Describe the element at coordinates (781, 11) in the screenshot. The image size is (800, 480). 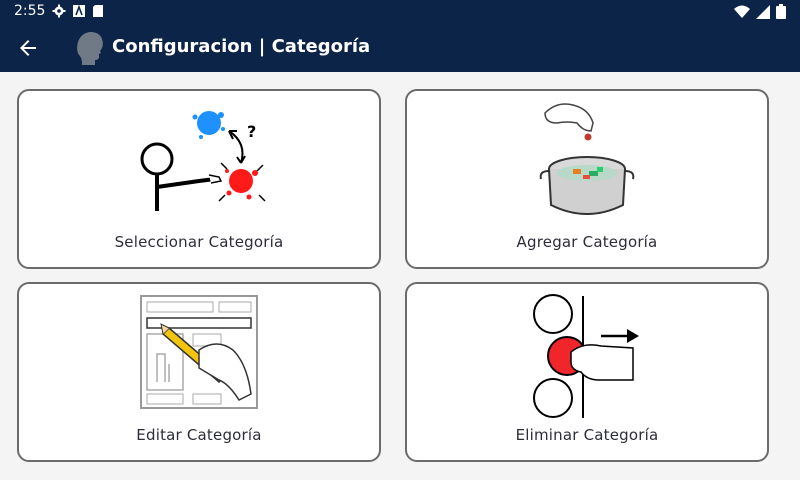
I see `battery-icon` at that location.